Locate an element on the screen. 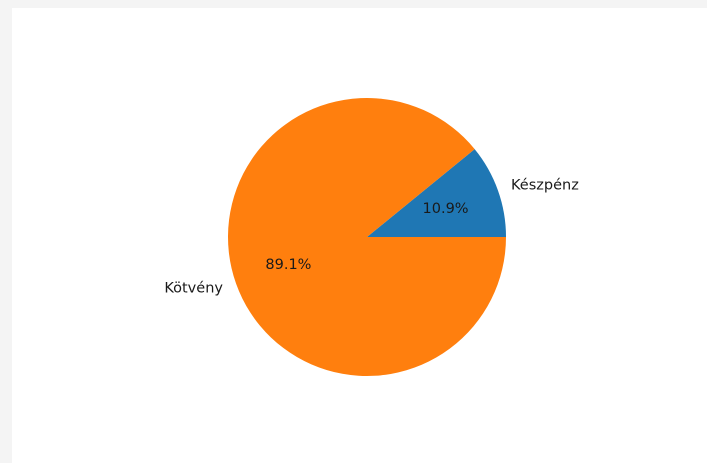  pie-category-label: Készpénz is located at coordinates (545, 186).